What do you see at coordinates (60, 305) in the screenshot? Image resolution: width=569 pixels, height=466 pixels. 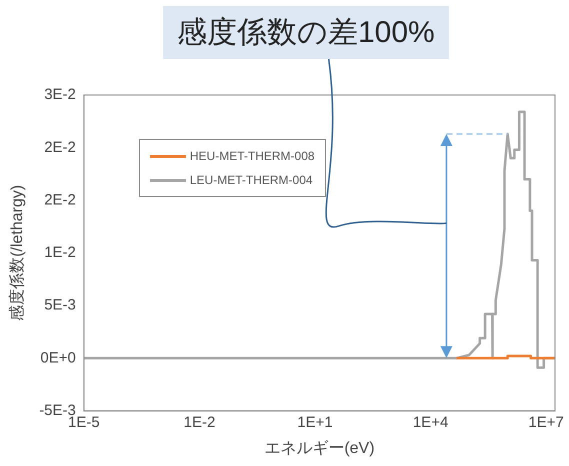 I see `y-tick-label: 5E-3` at bounding box center [60, 305].